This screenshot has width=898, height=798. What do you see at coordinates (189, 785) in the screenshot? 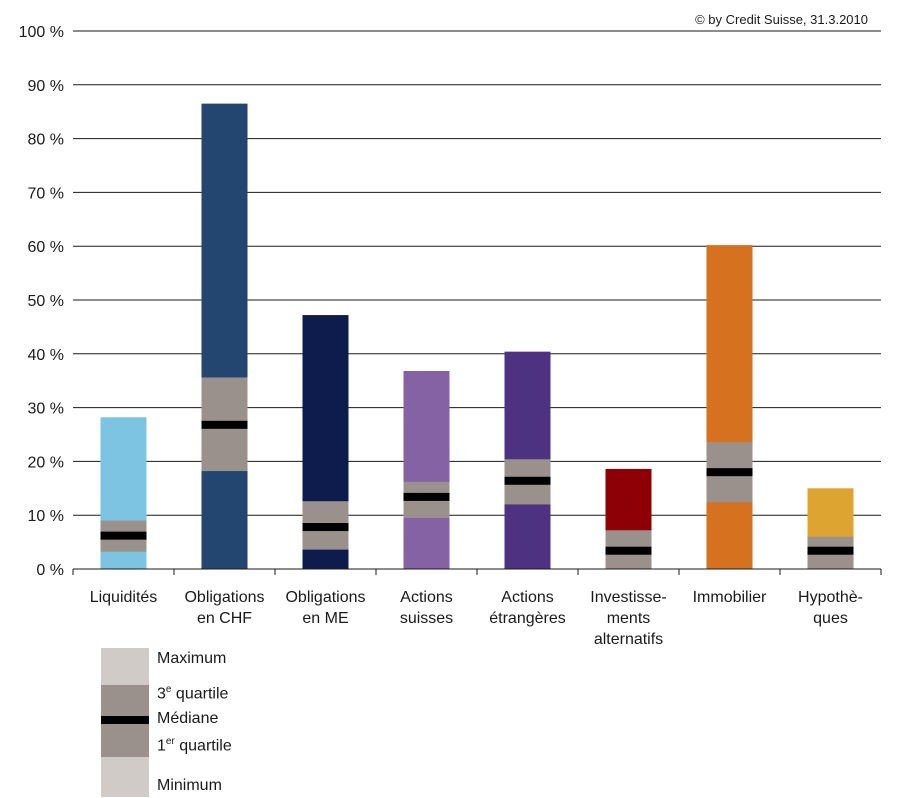
I see `legend-label-minimum: Minimum` at bounding box center [189, 785].